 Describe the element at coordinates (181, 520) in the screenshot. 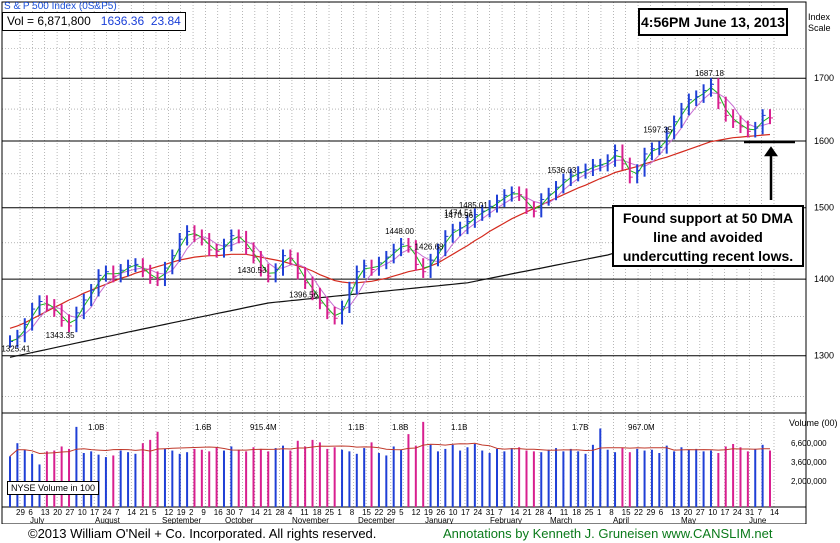

I see `x-month-label: September` at that location.